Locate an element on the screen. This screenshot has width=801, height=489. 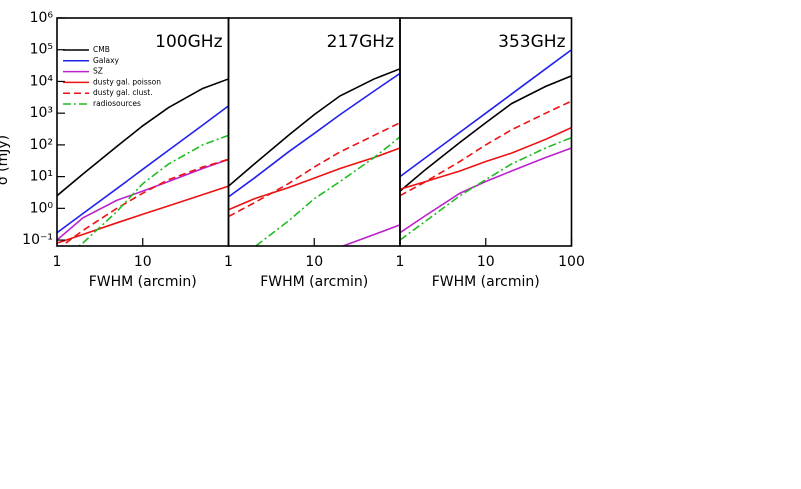
legend-label: dusty gal. clust. is located at coordinates (123, 92).